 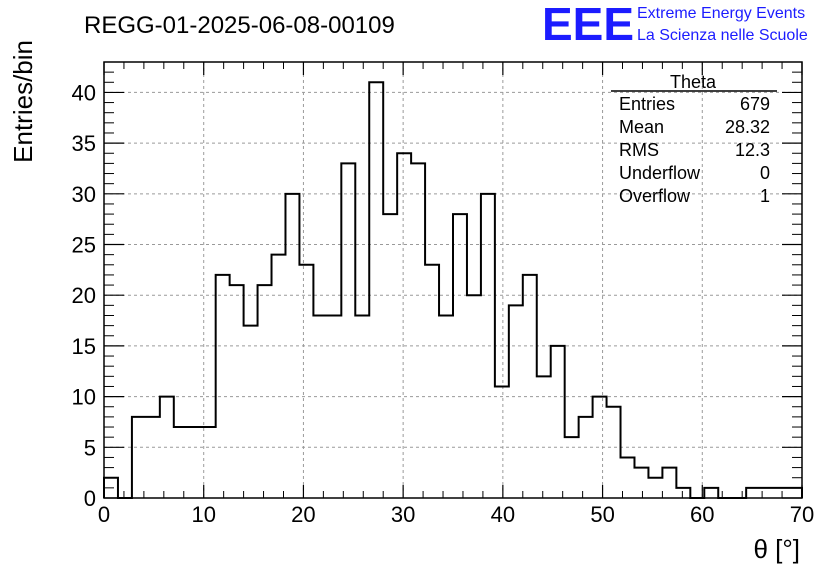 I want to click on x-tick-label: 20, so click(x=303, y=514).